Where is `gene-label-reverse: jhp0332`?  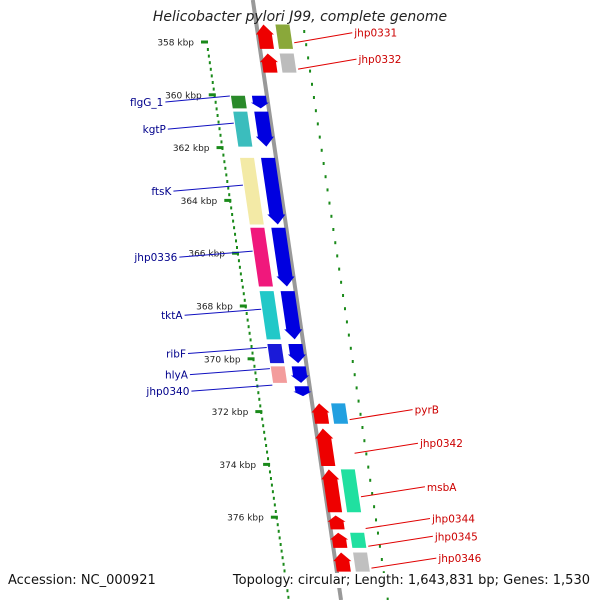
gene-label-reverse: jhp0332 is located at coordinates (379, 60).